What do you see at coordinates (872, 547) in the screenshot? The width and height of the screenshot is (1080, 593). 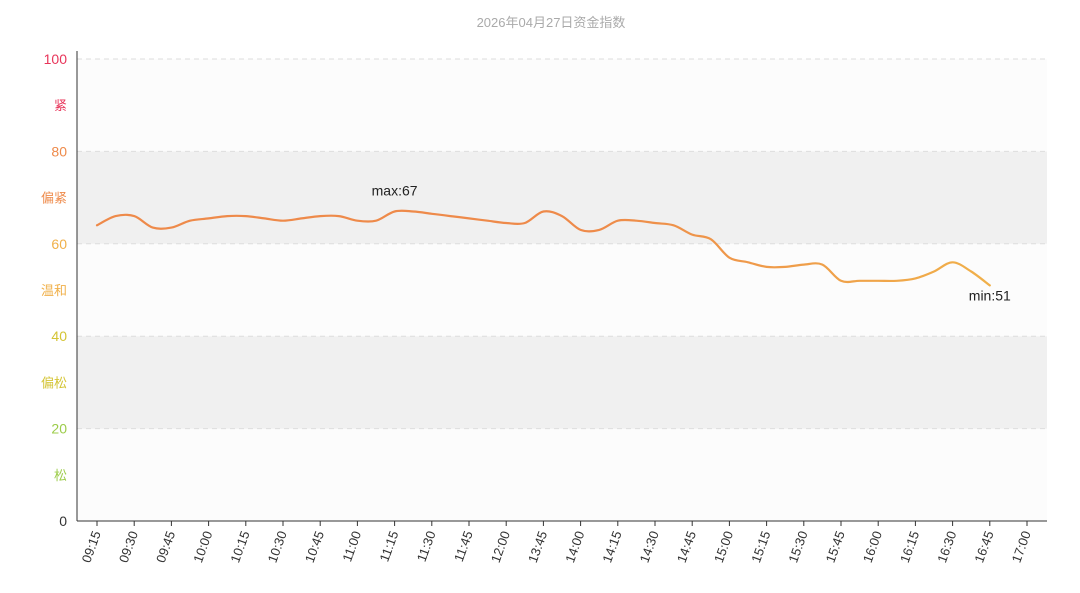 I see `x-tick-label-21: 16:00` at bounding box center [872, 547].